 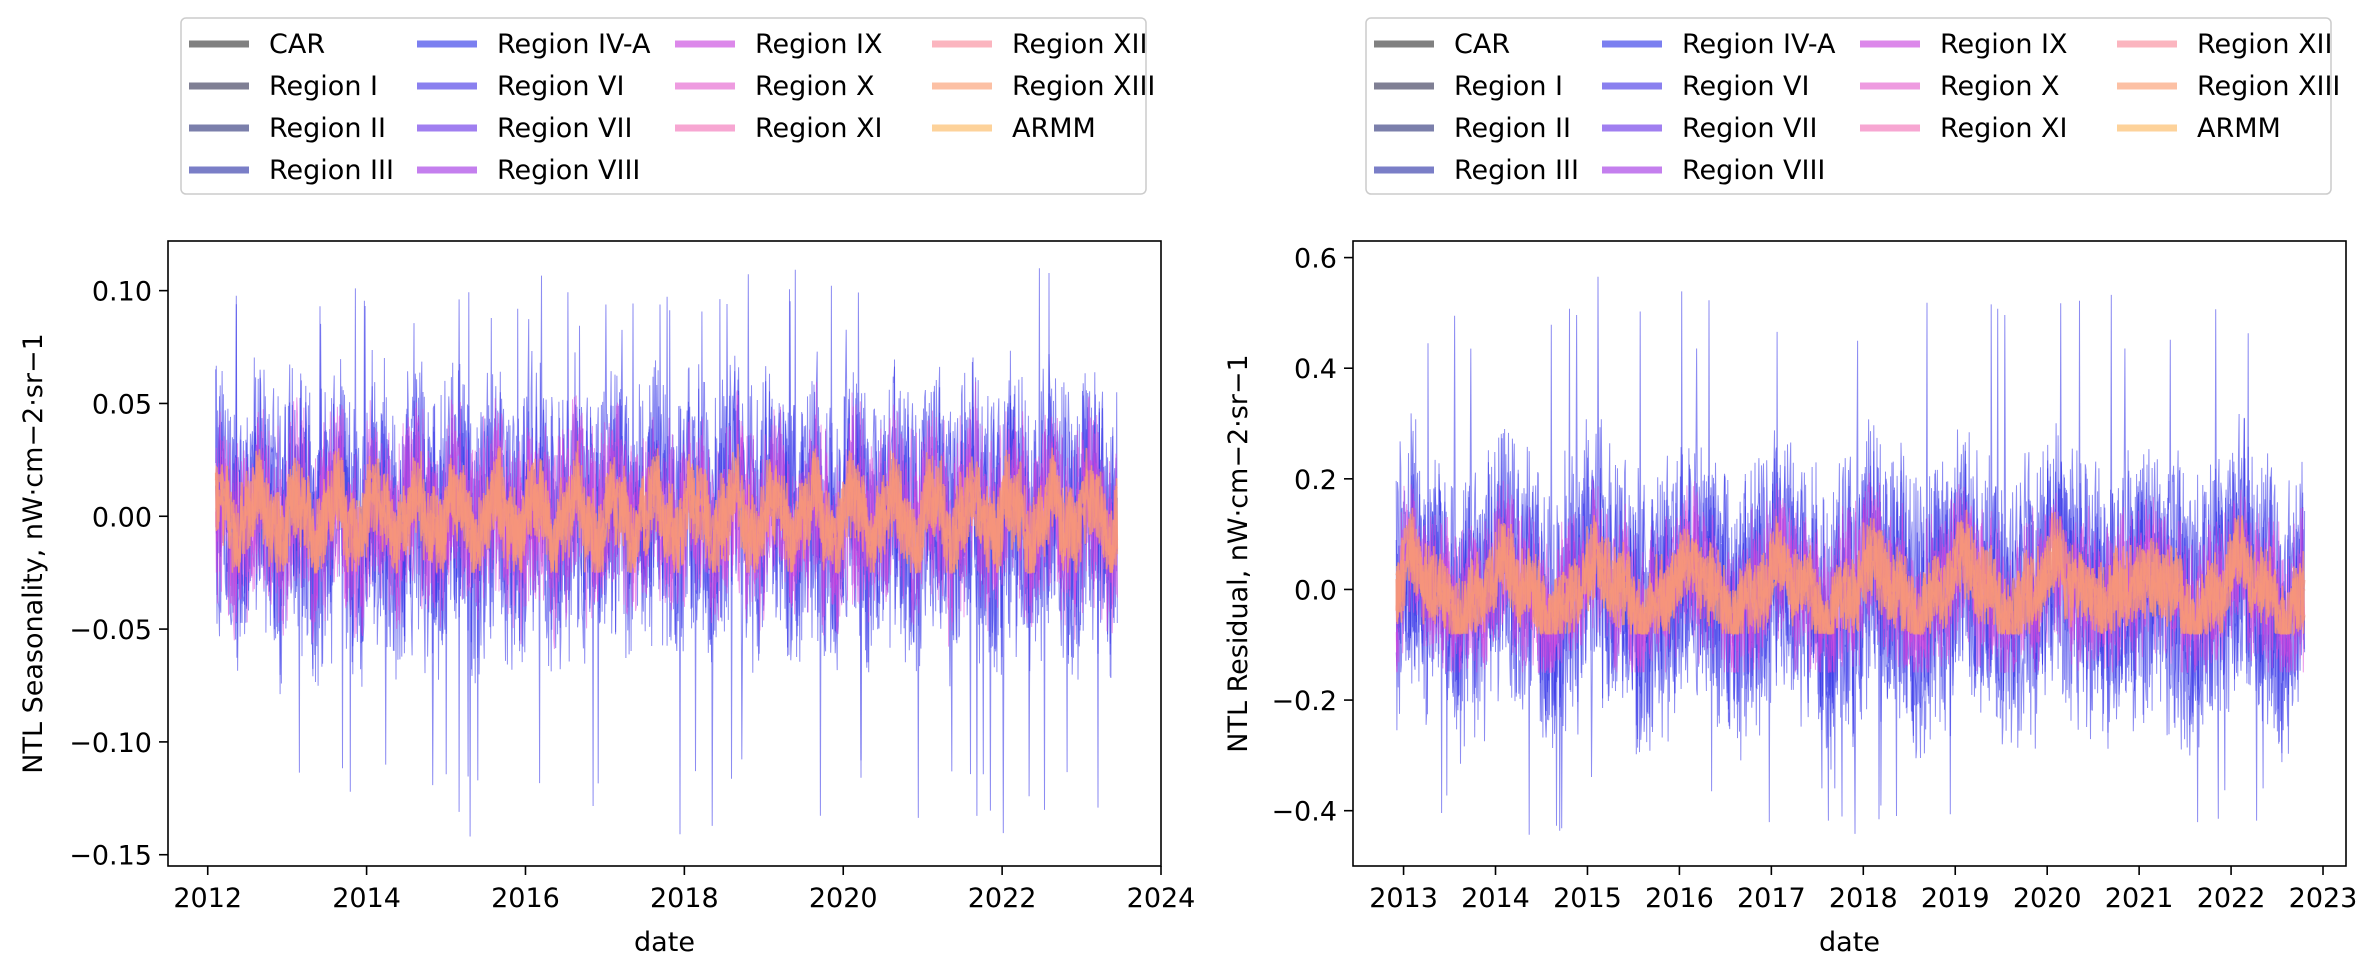 I want to click on legend-item: Region XI, so click(x=778, y=128).